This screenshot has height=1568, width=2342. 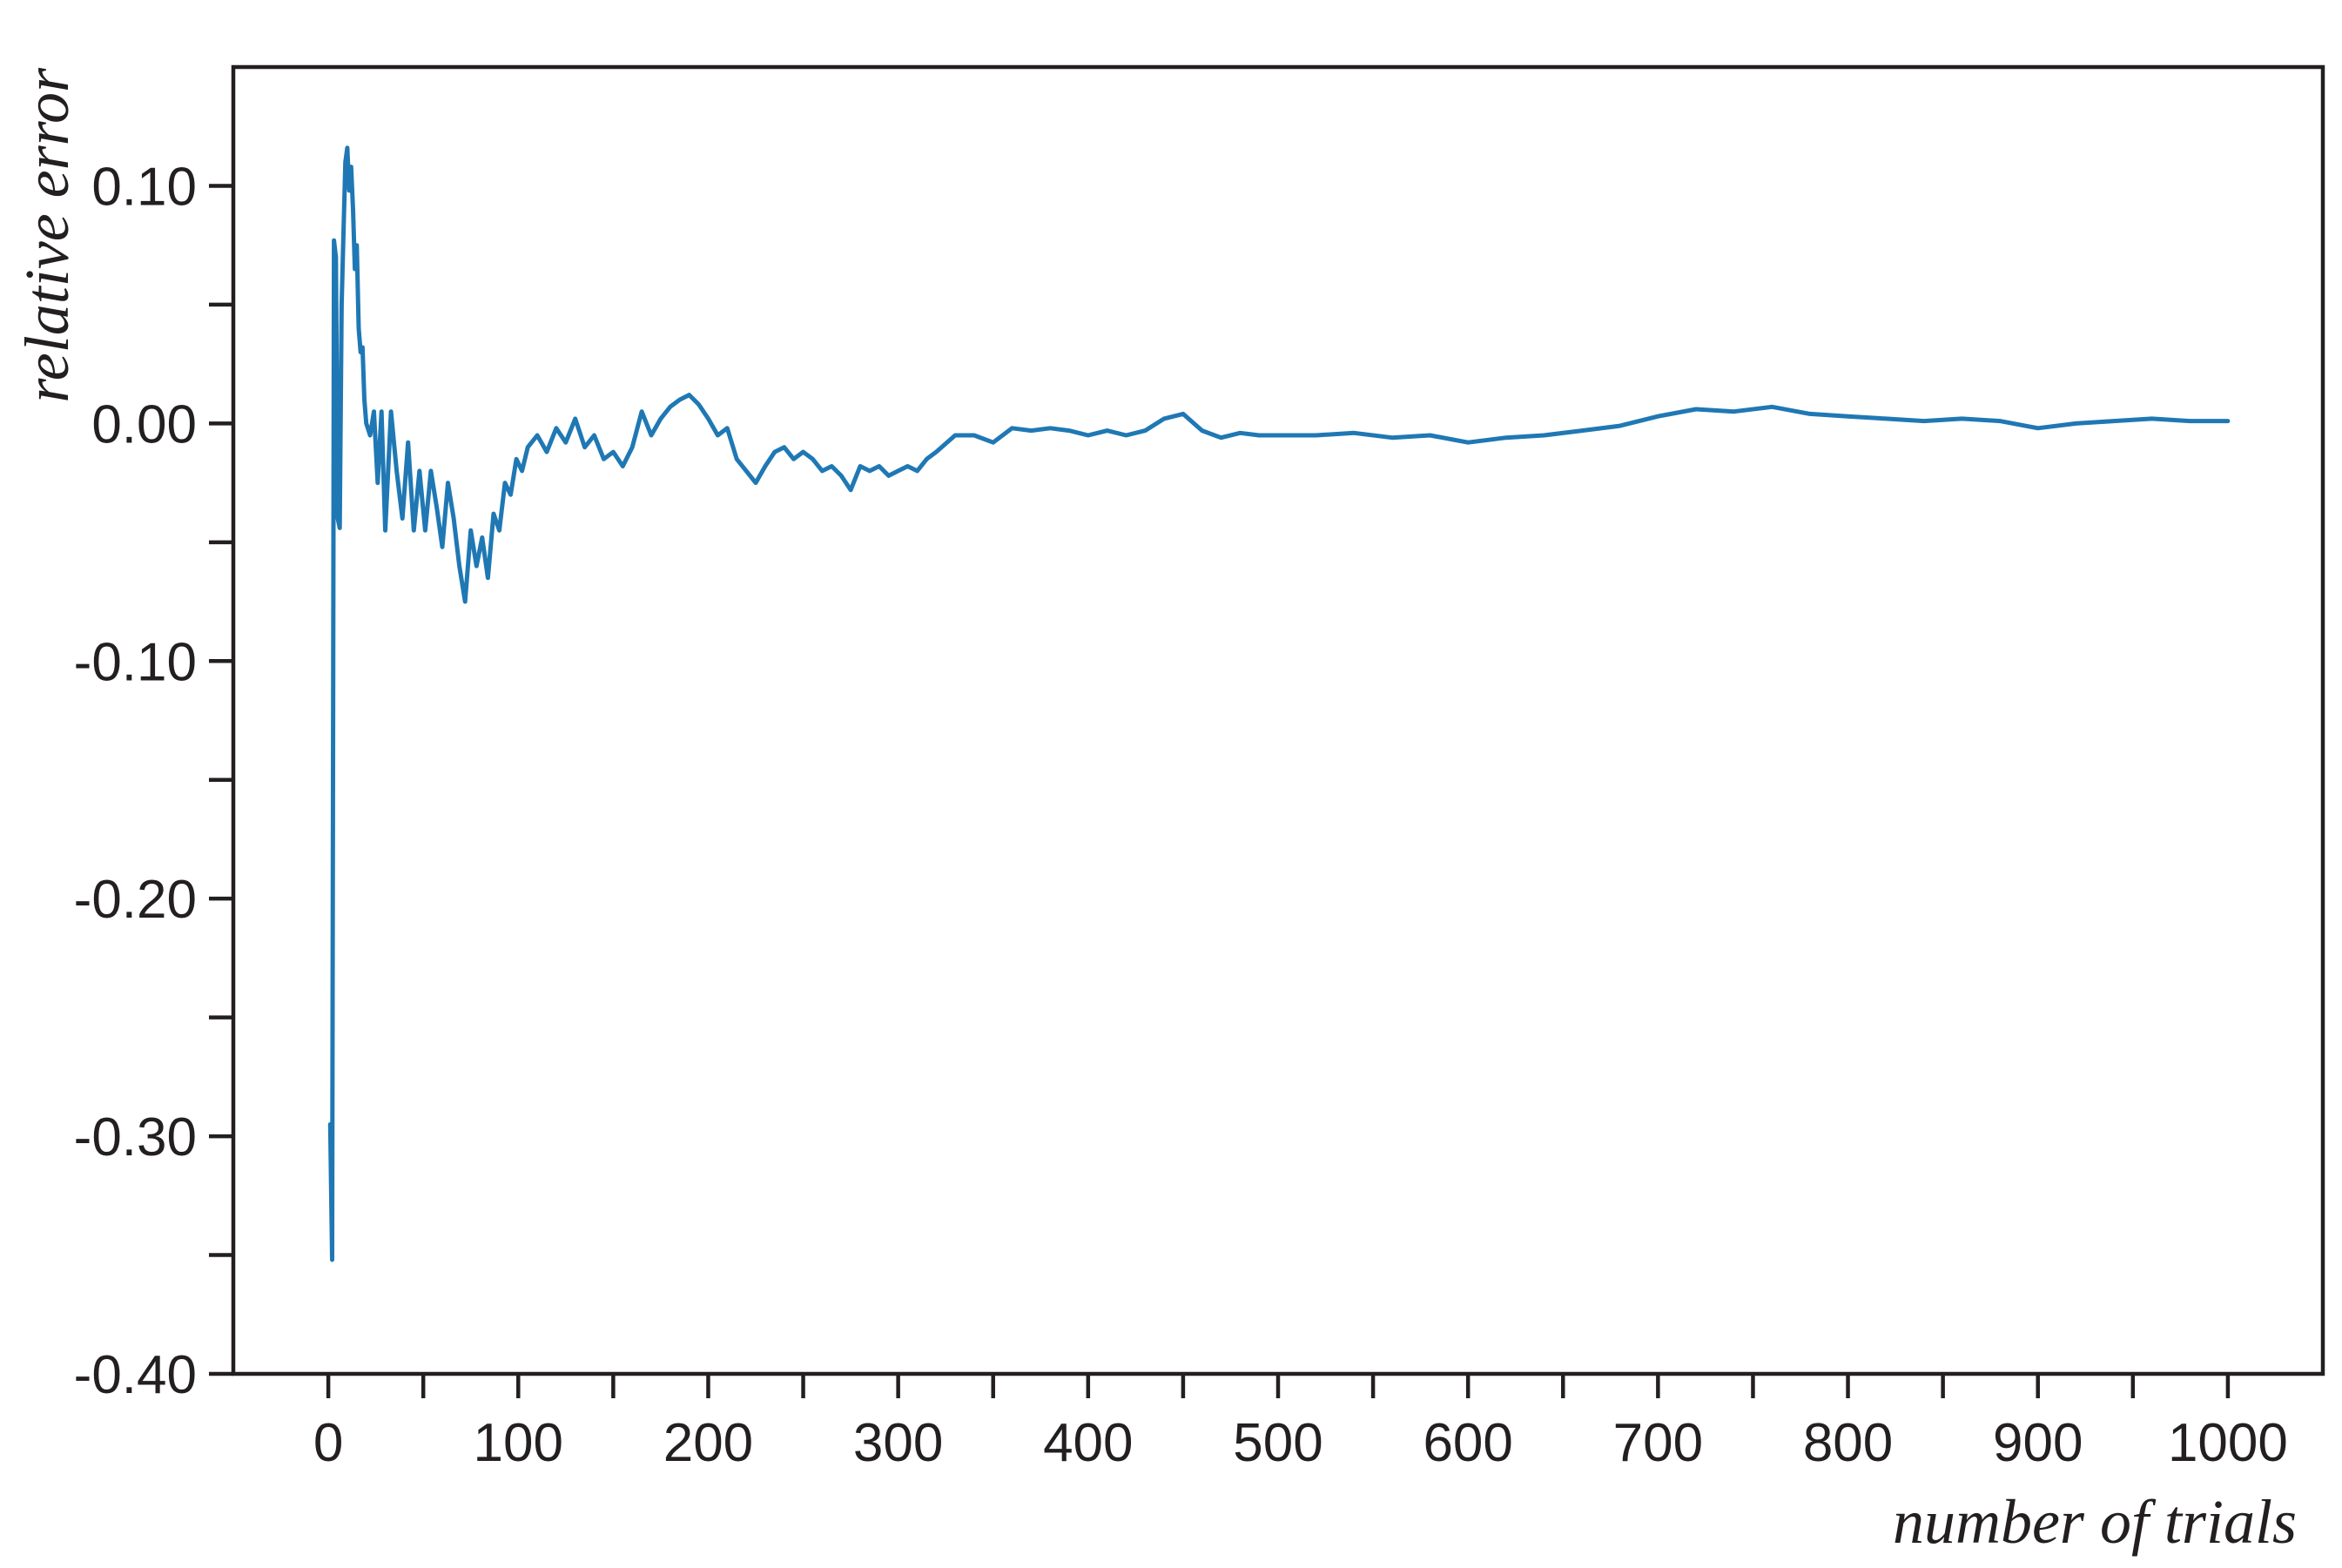 I want to click on y-tick-label: -0.20, so click(x=136, y=900).